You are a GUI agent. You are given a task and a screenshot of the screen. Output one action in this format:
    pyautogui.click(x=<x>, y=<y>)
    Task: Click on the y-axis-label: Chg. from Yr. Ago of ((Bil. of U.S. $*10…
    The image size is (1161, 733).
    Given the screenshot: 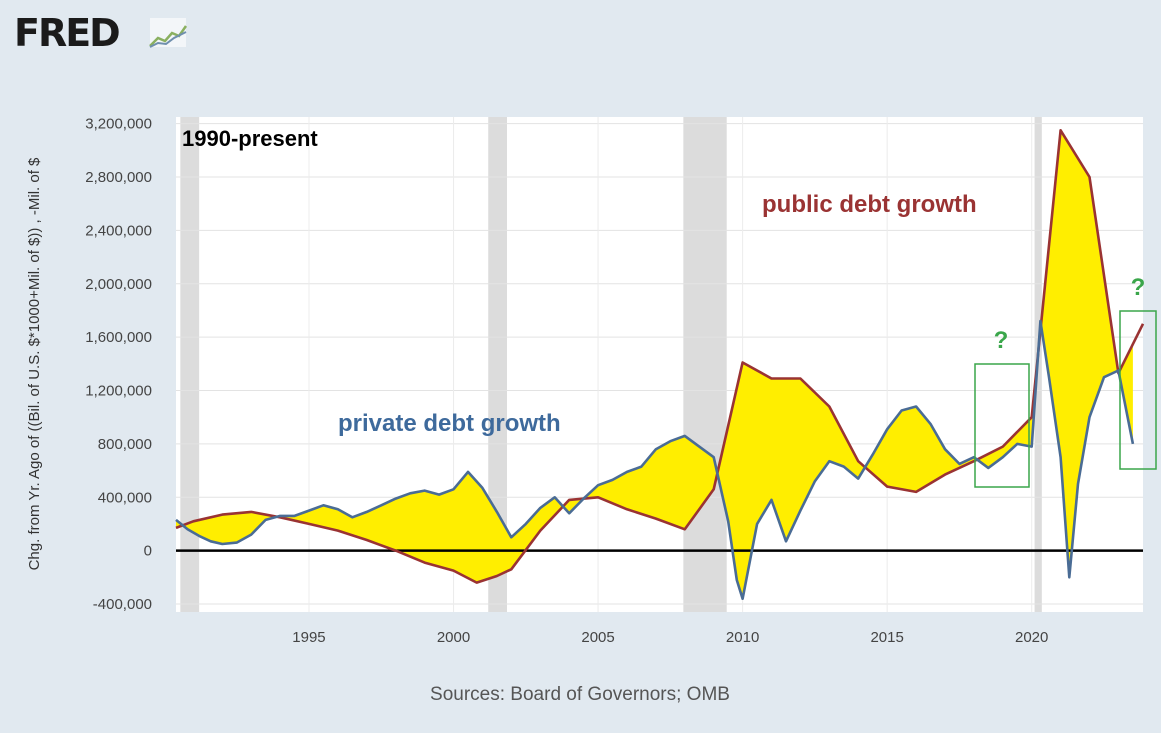 What is the action you would take?
    pyautogui.click(x=34, y=363)
    